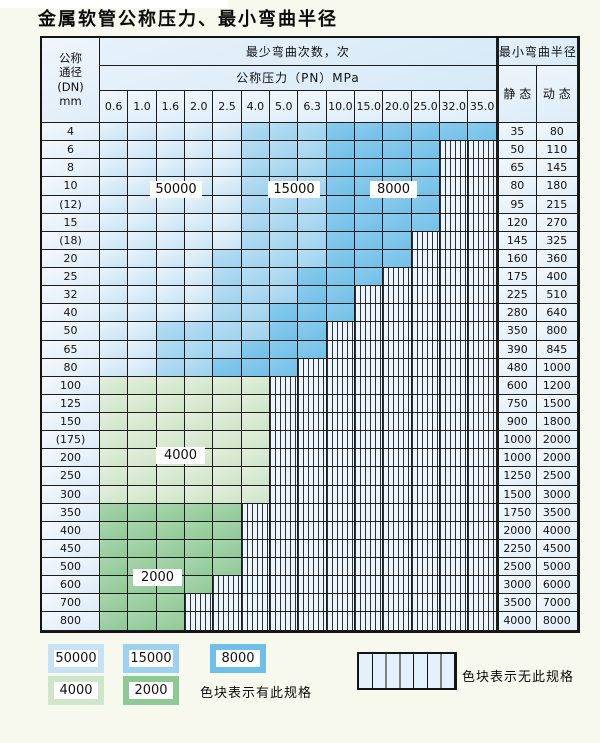  What do you see at coordinates (537, 52) in the screenshot?
I see `bend-radius-header: 最小弯曲半径` at bounding box center [537, 52].